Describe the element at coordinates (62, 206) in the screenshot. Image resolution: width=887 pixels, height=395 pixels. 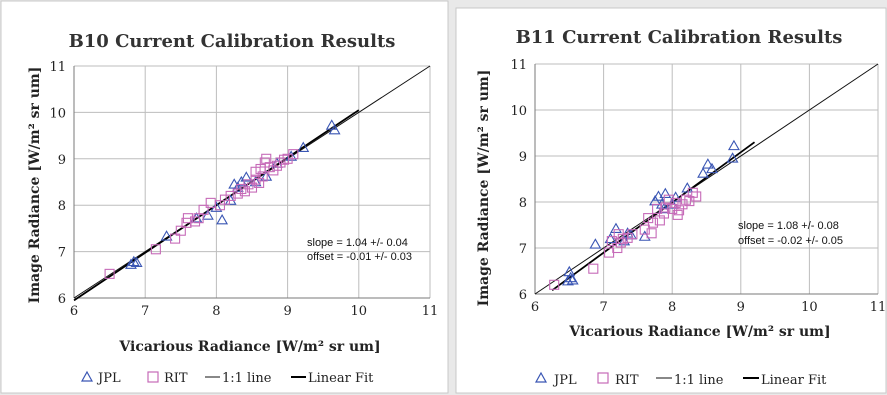
I see `y-tick-label: 8` at that location.